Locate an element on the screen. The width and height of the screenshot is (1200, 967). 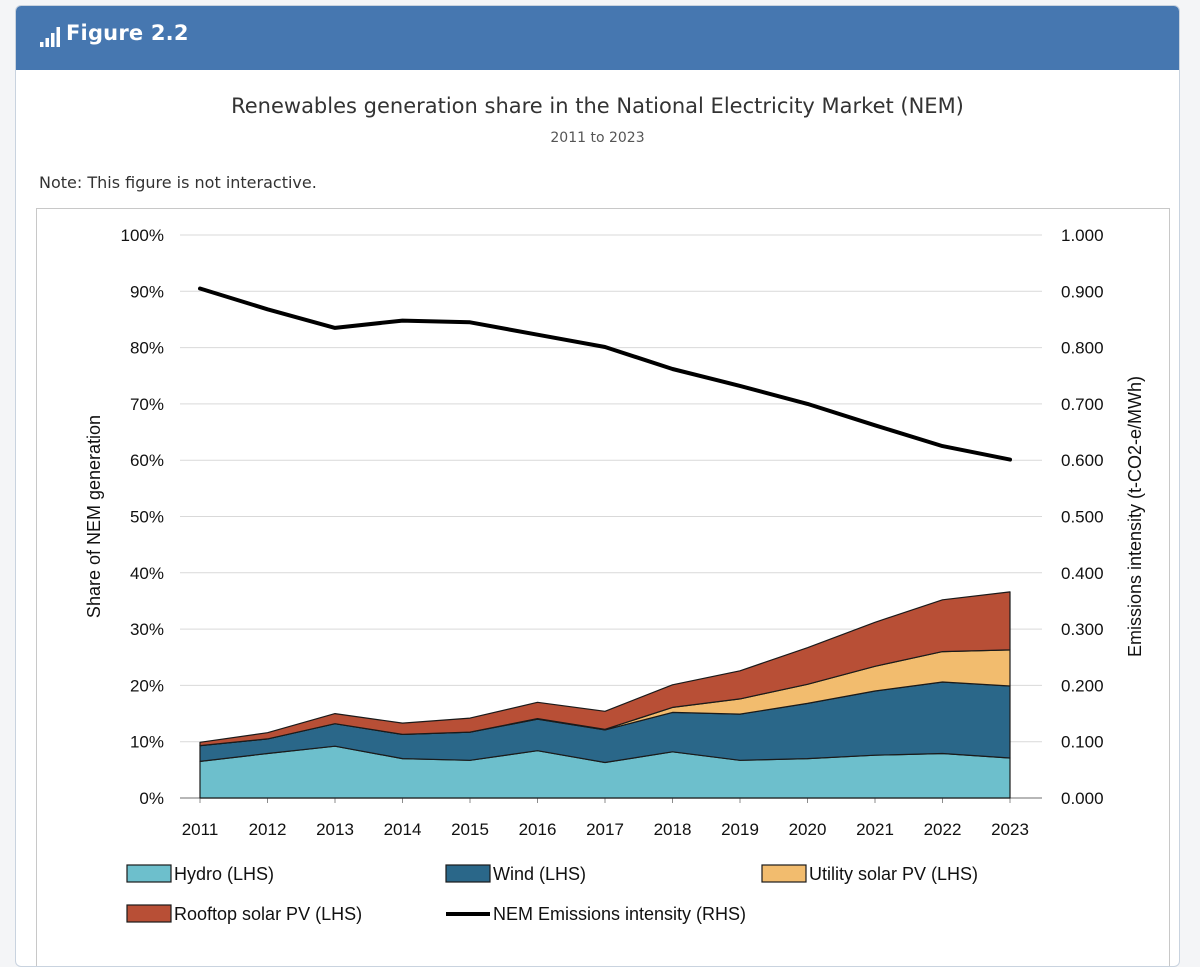
bar-chart-icon is located at coordinates (50, 37).